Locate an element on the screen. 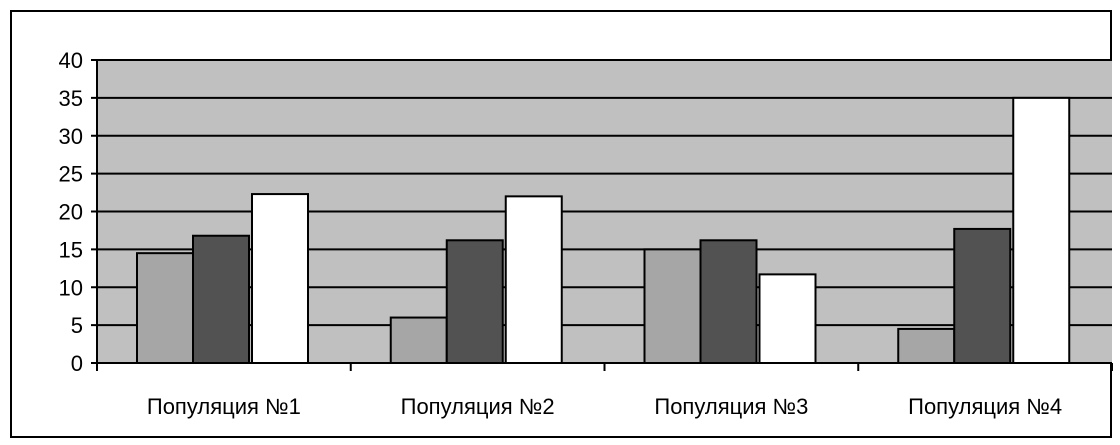 This screenshot has width=1120, height=445. y-tick-label: 20 is located at coordinates (71, 212).